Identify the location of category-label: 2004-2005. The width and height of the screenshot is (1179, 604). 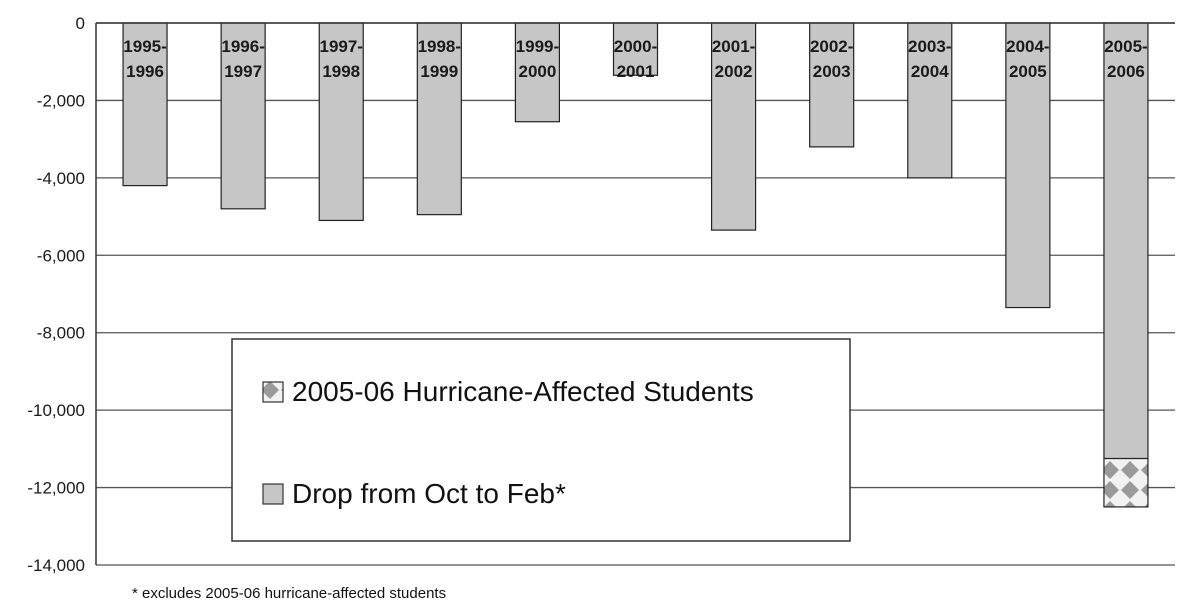
(1027, 59).